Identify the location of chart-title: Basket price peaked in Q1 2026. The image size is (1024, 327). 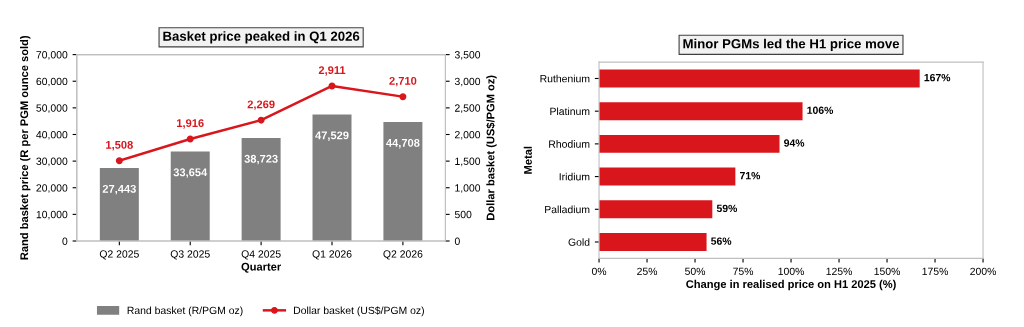
(261, 37).